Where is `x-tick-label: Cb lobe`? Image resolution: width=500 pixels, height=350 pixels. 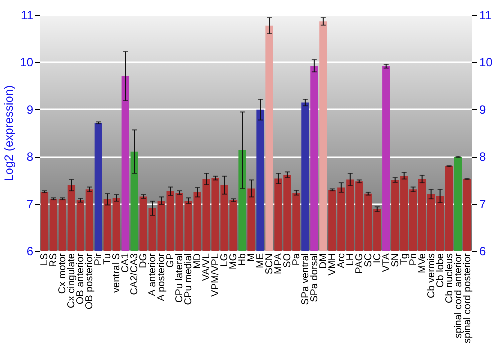 x-tick-label: Cb lobe is located at coordinates (440, 270).